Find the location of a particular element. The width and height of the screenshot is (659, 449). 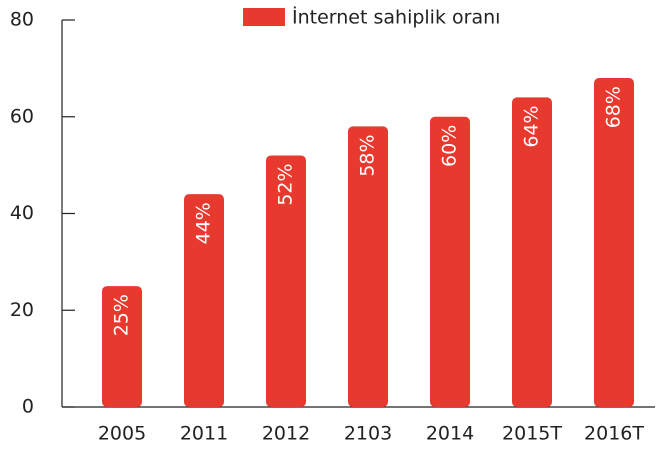

value-label: 68% is located at coordinates (614, 107).